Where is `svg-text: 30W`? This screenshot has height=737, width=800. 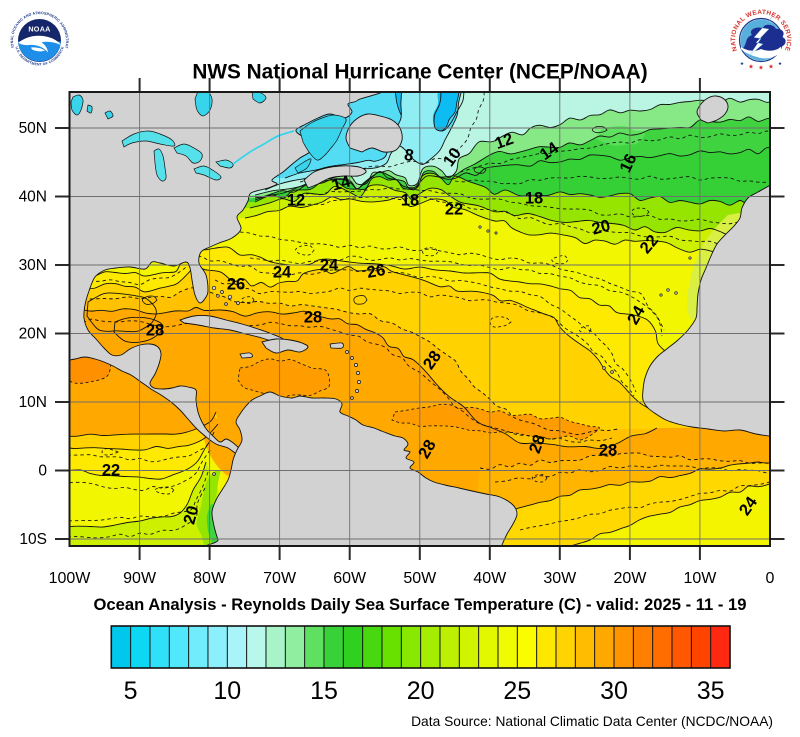 svg-text: 30W is located at coordinates (560, 578).